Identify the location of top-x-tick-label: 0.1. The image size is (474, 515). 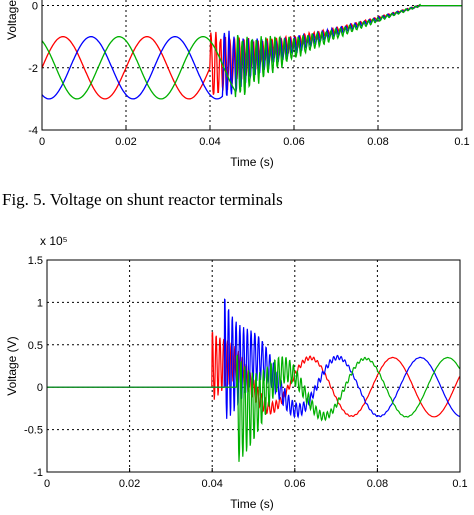
(461, 142).